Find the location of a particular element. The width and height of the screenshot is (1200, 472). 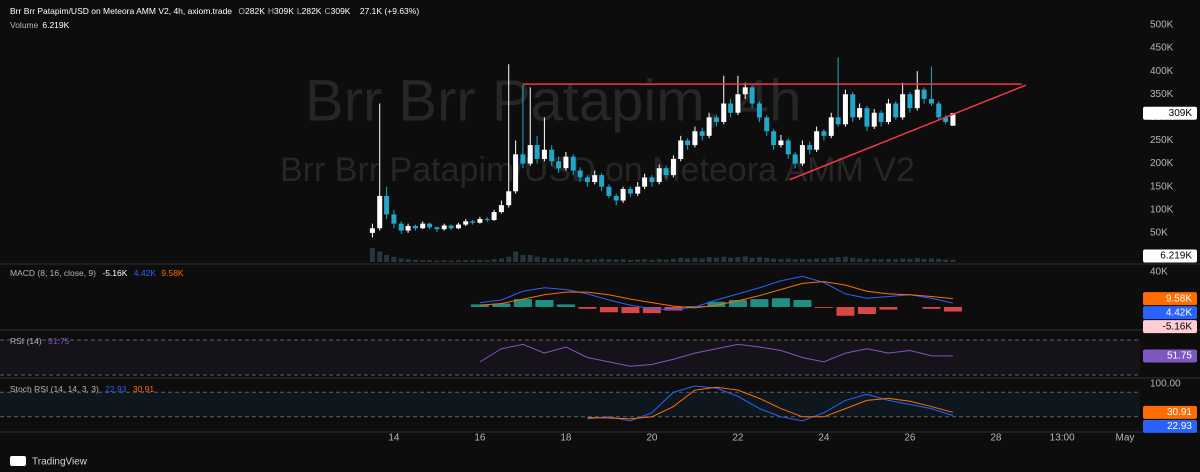

stoch-k-value: 22.93 is located at coordinates (116, 389).